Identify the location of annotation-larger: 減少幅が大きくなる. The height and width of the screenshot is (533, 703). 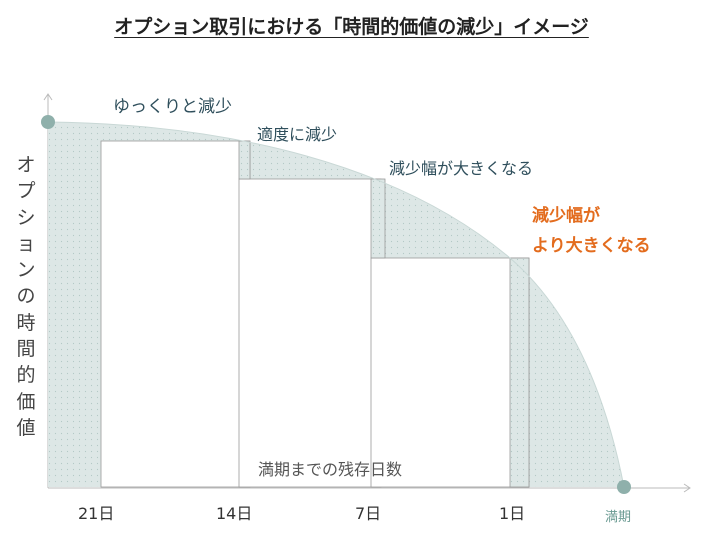
(461, 168).